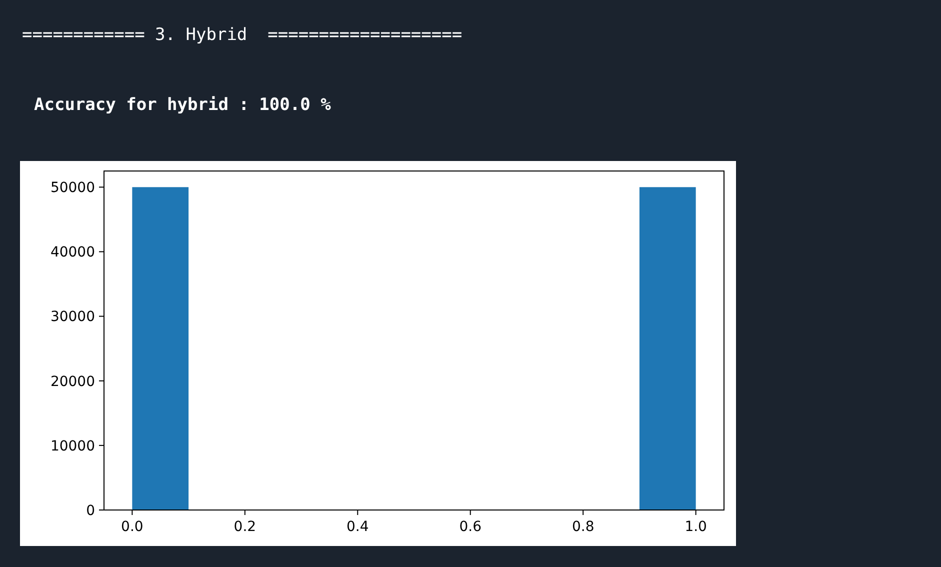  Describe the element at coordinates (72, 188) in the screenshot. I see `y-tick-label: 50000` at that location.